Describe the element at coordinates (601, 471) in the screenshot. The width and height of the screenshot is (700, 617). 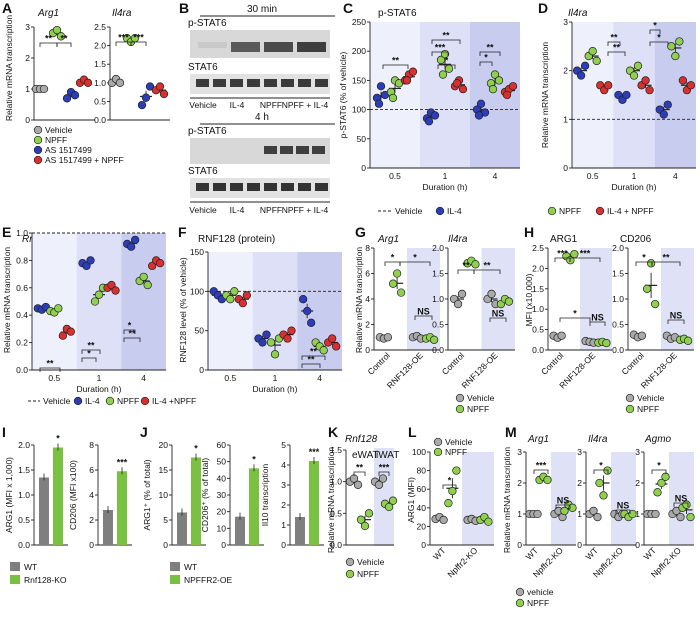
I see `panel-m-2-s0-bracket` at that location.